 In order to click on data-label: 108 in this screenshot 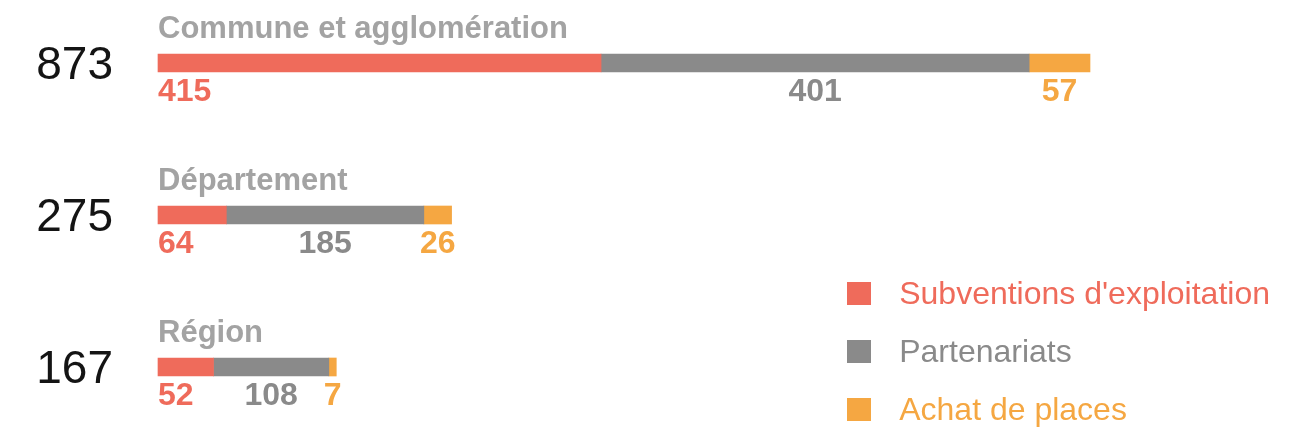, I will do `click(271, 394)`.